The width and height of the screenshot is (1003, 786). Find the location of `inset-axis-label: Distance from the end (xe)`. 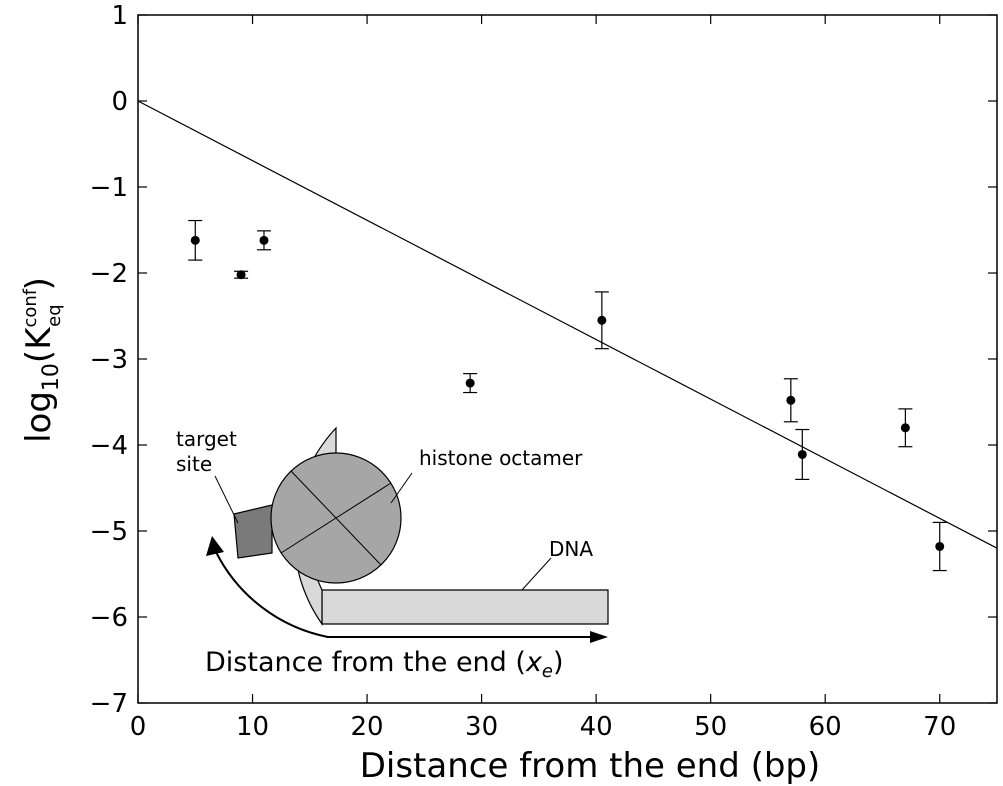

inset-axis-label: Distance from the end (xe) is located at coordinates (384, 664).